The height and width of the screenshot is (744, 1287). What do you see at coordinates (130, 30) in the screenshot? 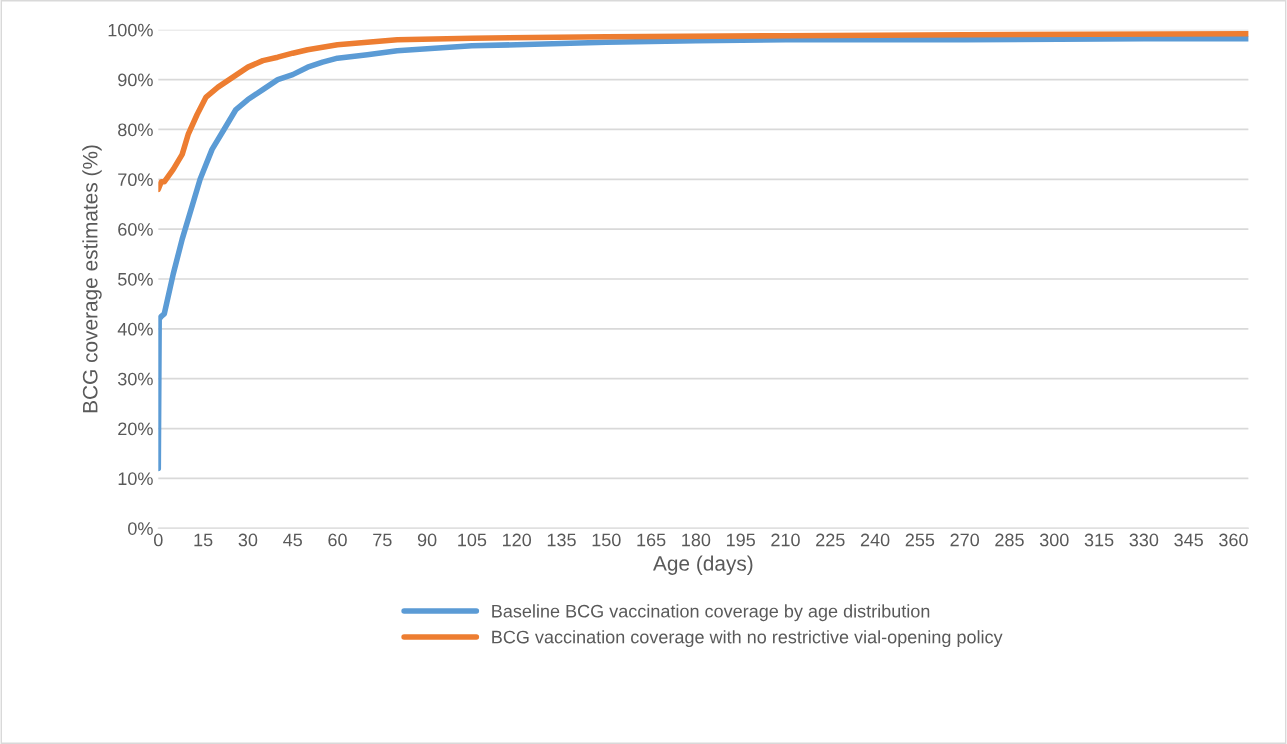
I see `y-tick-label: 100%` at bounding box center [130, 30].